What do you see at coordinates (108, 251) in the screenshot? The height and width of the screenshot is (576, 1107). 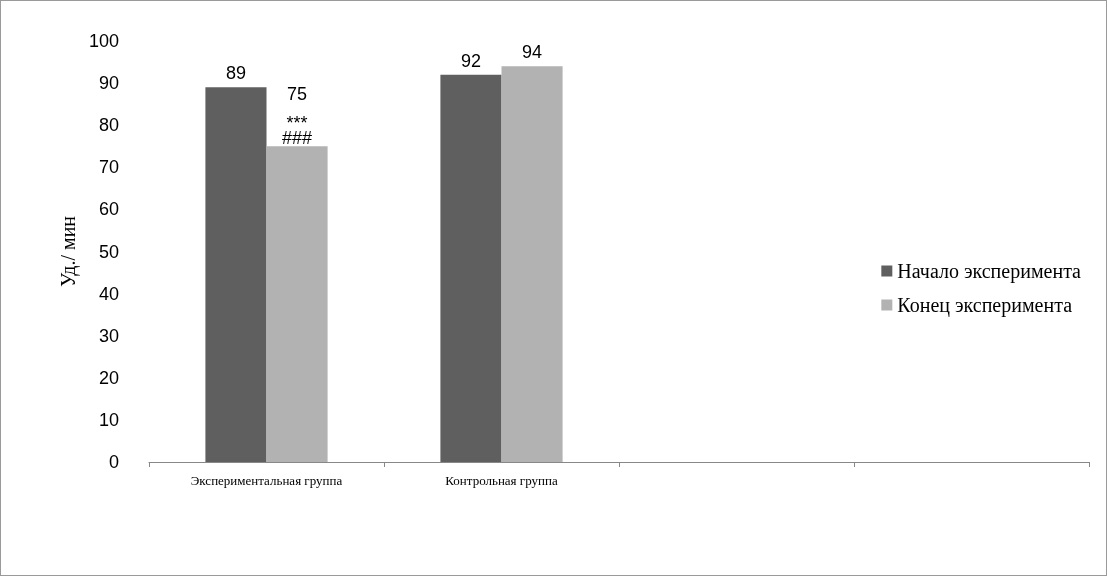 I see `y-tick-label: 50` at bounding box center [108, 251].